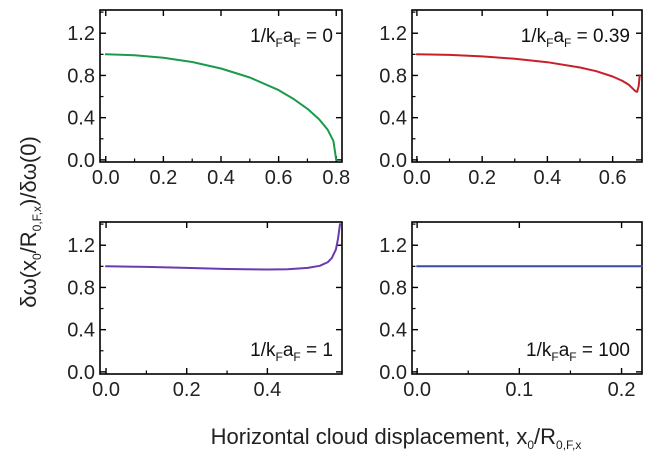 This screenshot has width=672, height=462. I want to click on panel-annotation: 1/kFaF = 100, so click(578, 352).